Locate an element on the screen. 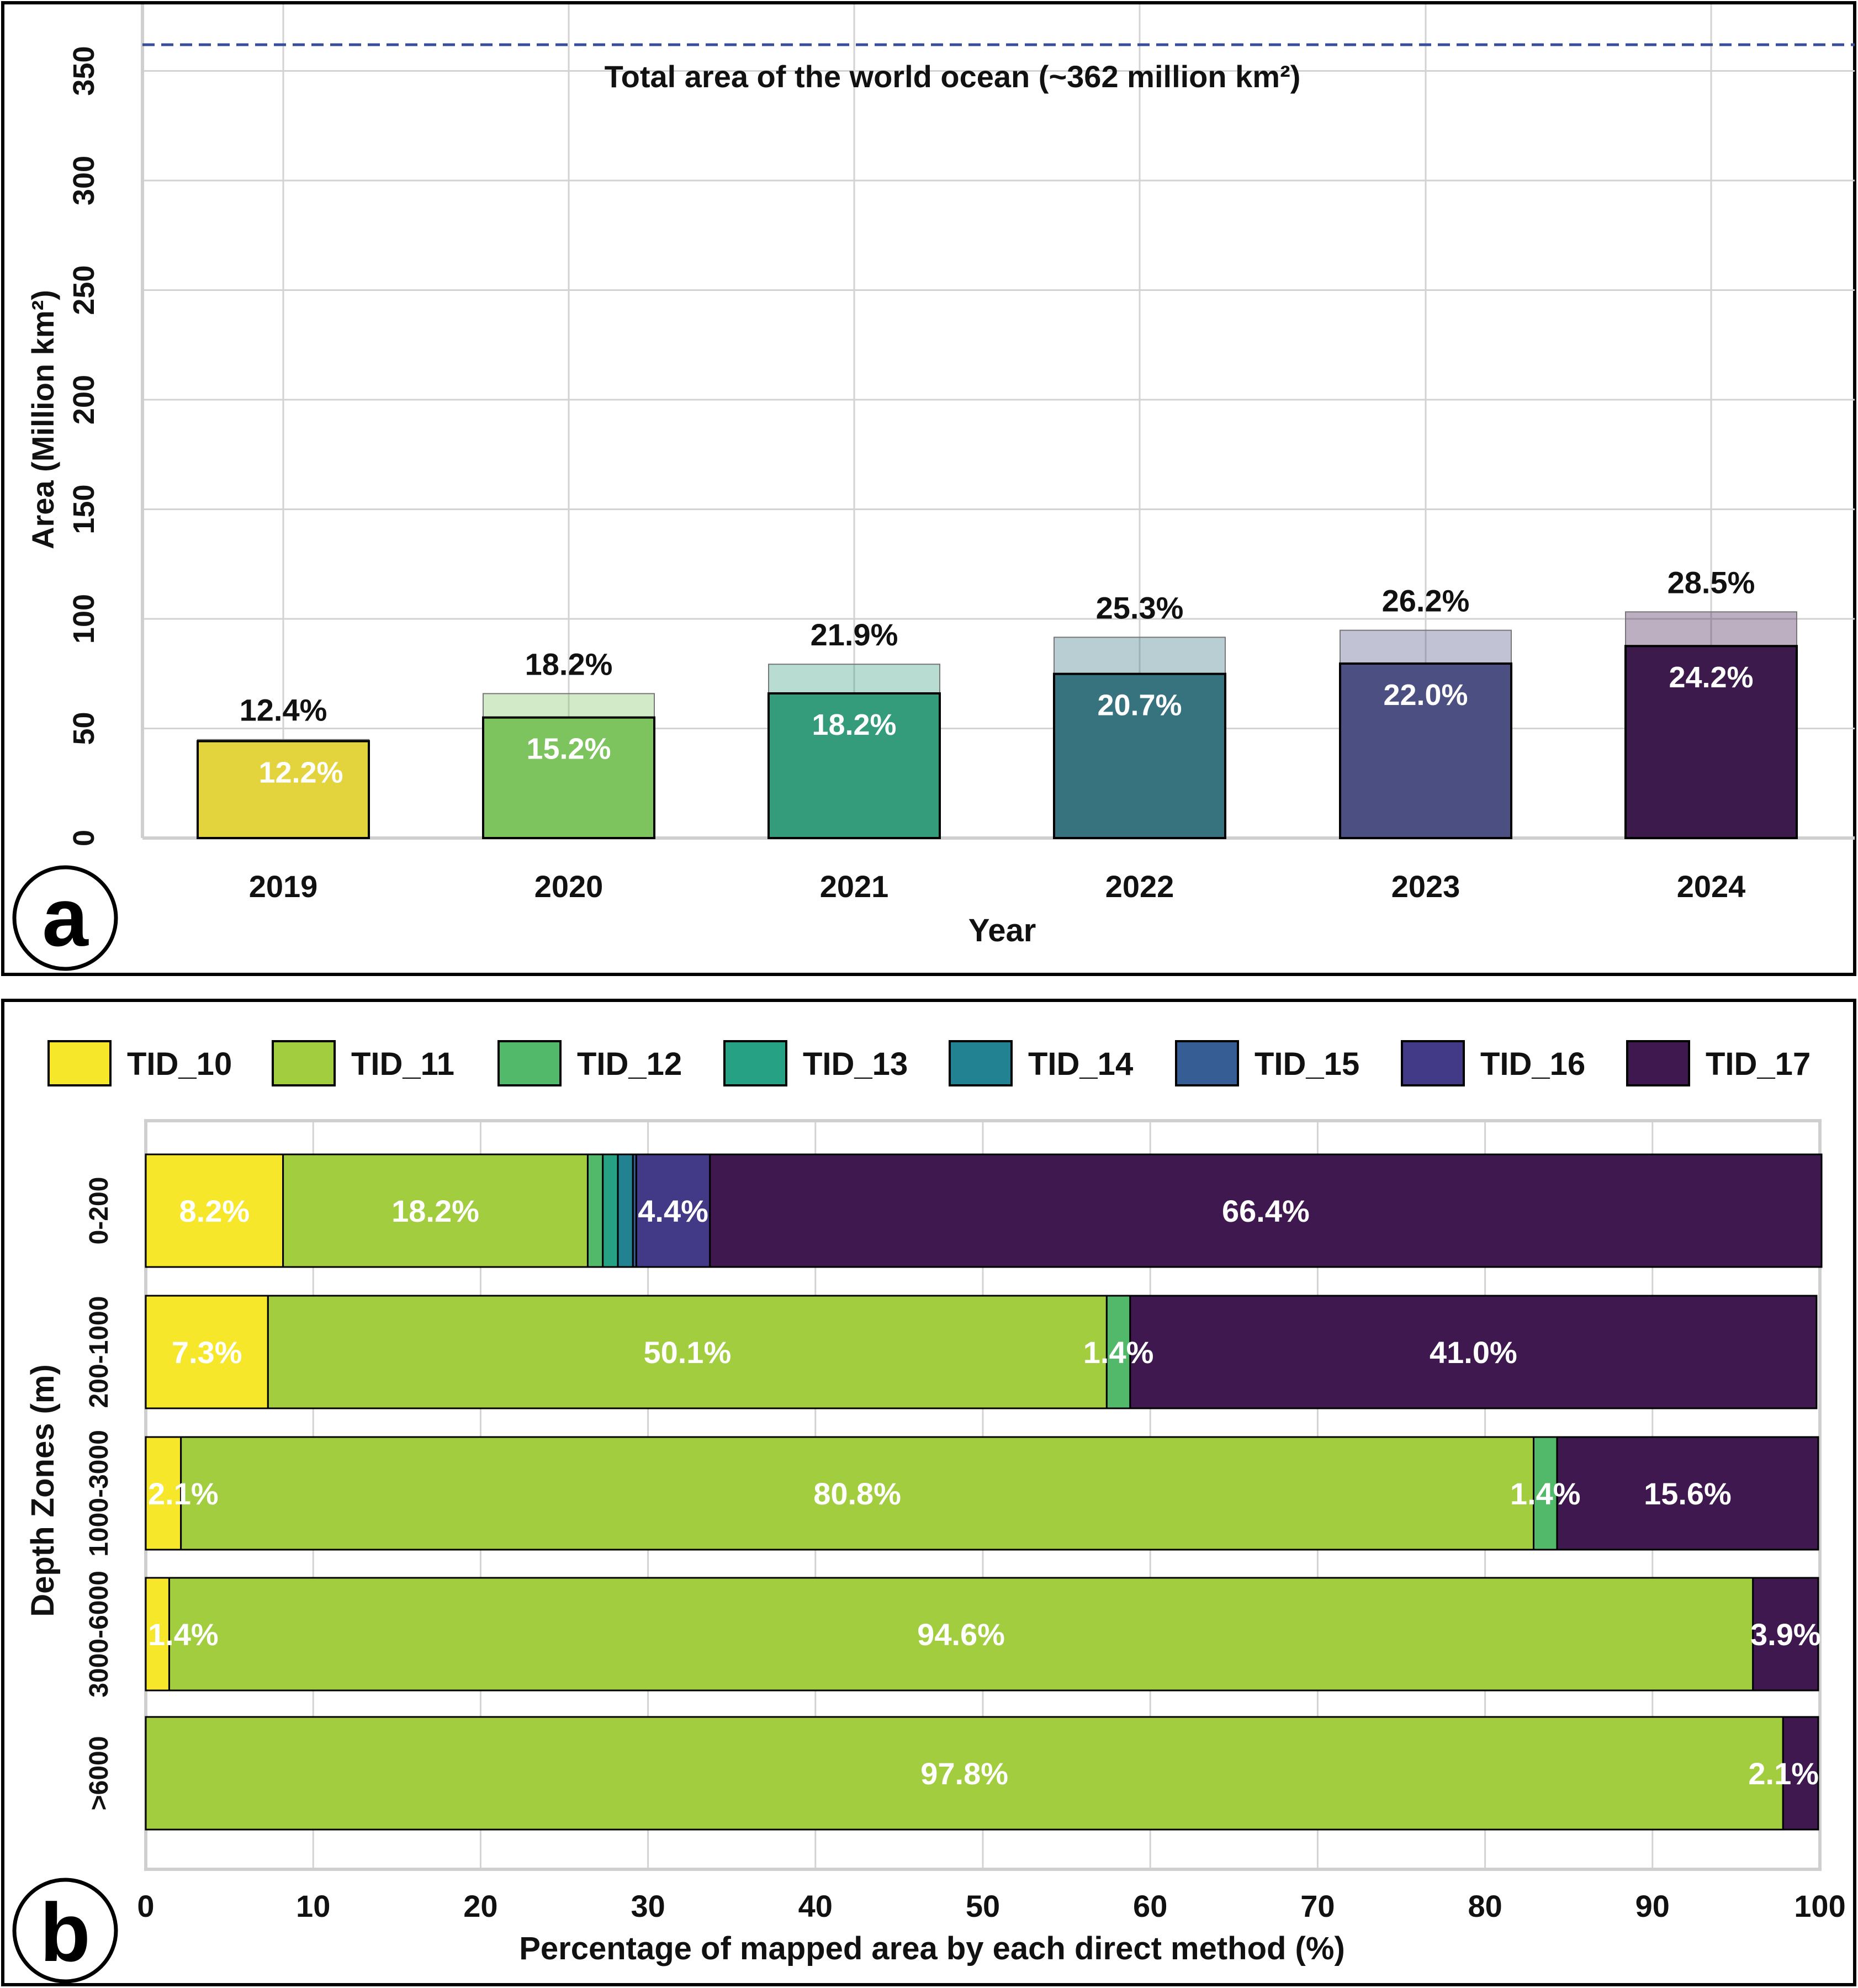 The width and height of the screenshot is (1858, 1988). segment-label-1000-3000-tid-12: 1.4% is located at coordinates (1546, 1493).